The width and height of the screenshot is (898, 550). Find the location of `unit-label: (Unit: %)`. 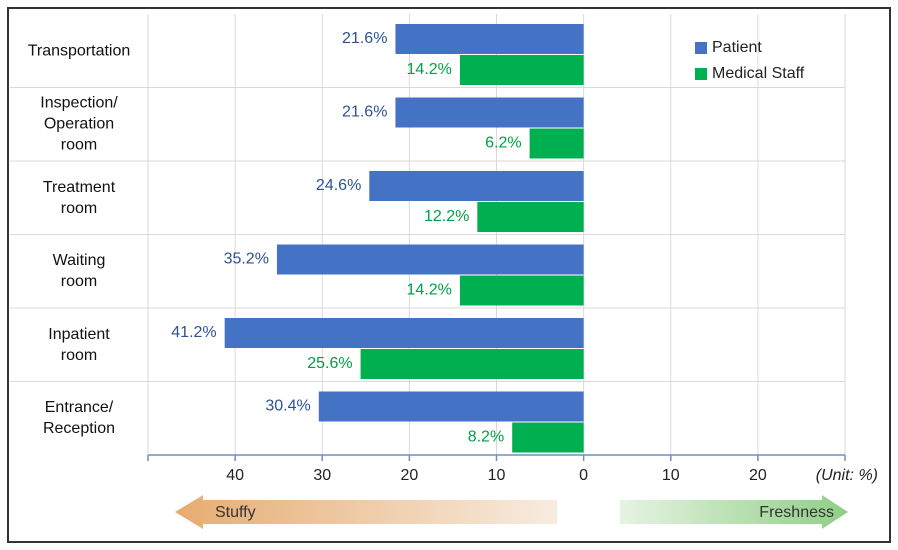

unit-label: (Unit: %) is located at coordinates (847, 475).